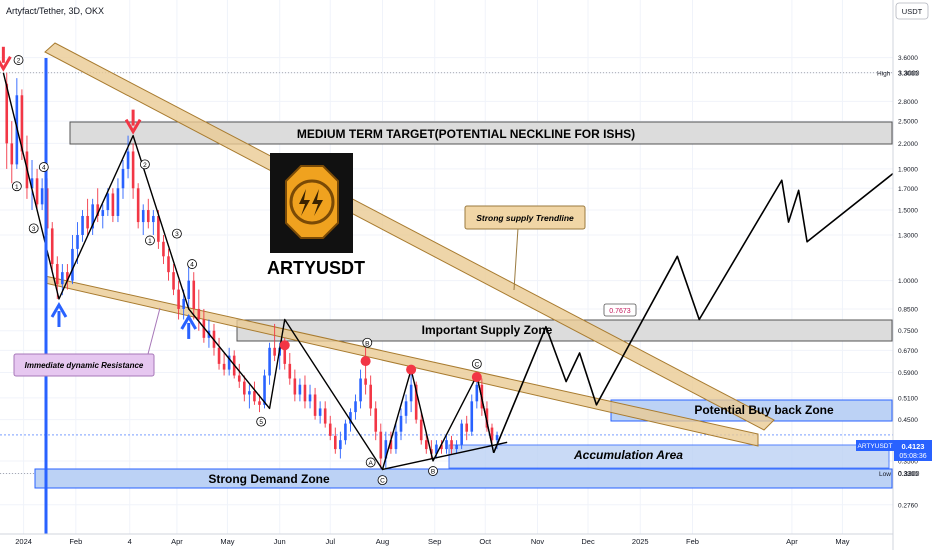  I want to click on price-badge-symbol-bg, so click(875, 445).